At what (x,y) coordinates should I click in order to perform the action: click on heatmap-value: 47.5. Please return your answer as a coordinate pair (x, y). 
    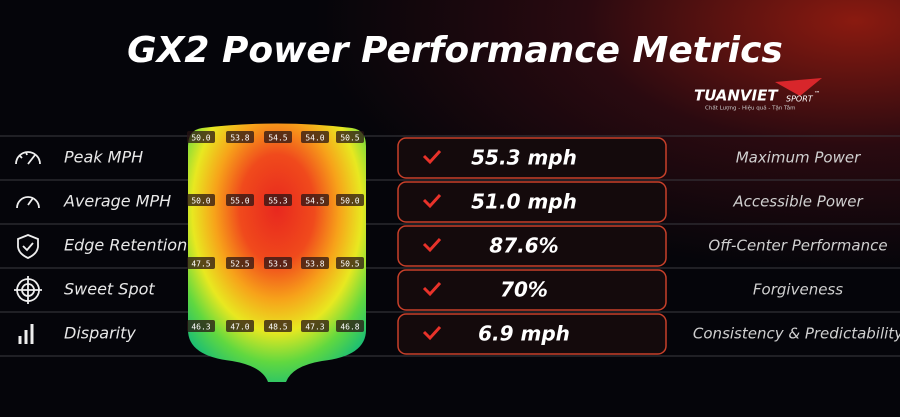
    Looking at the image, I should click on (200, 264).